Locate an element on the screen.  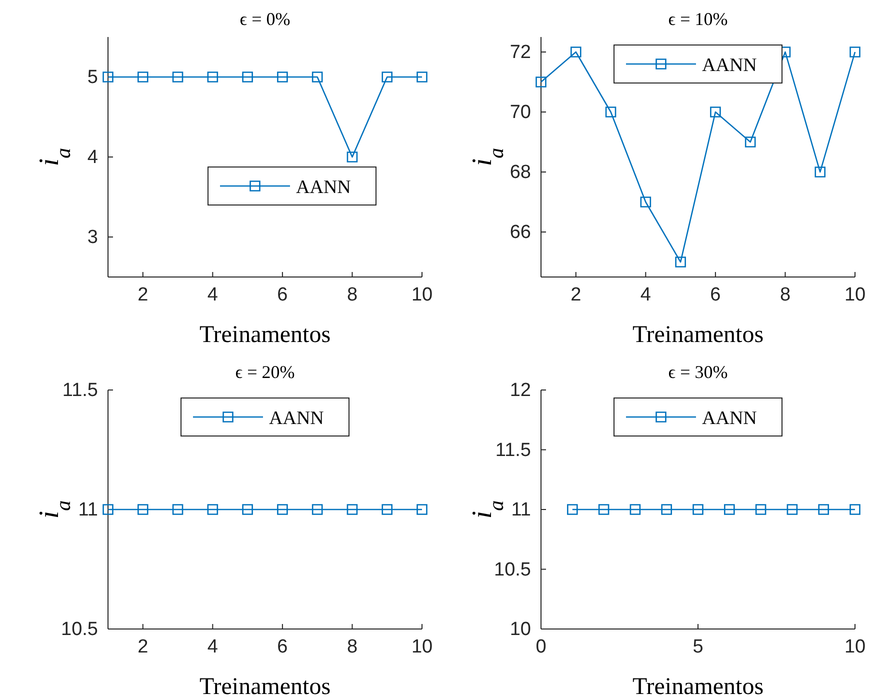
y-tick-label: 3 is located at coordinates (92, 237).